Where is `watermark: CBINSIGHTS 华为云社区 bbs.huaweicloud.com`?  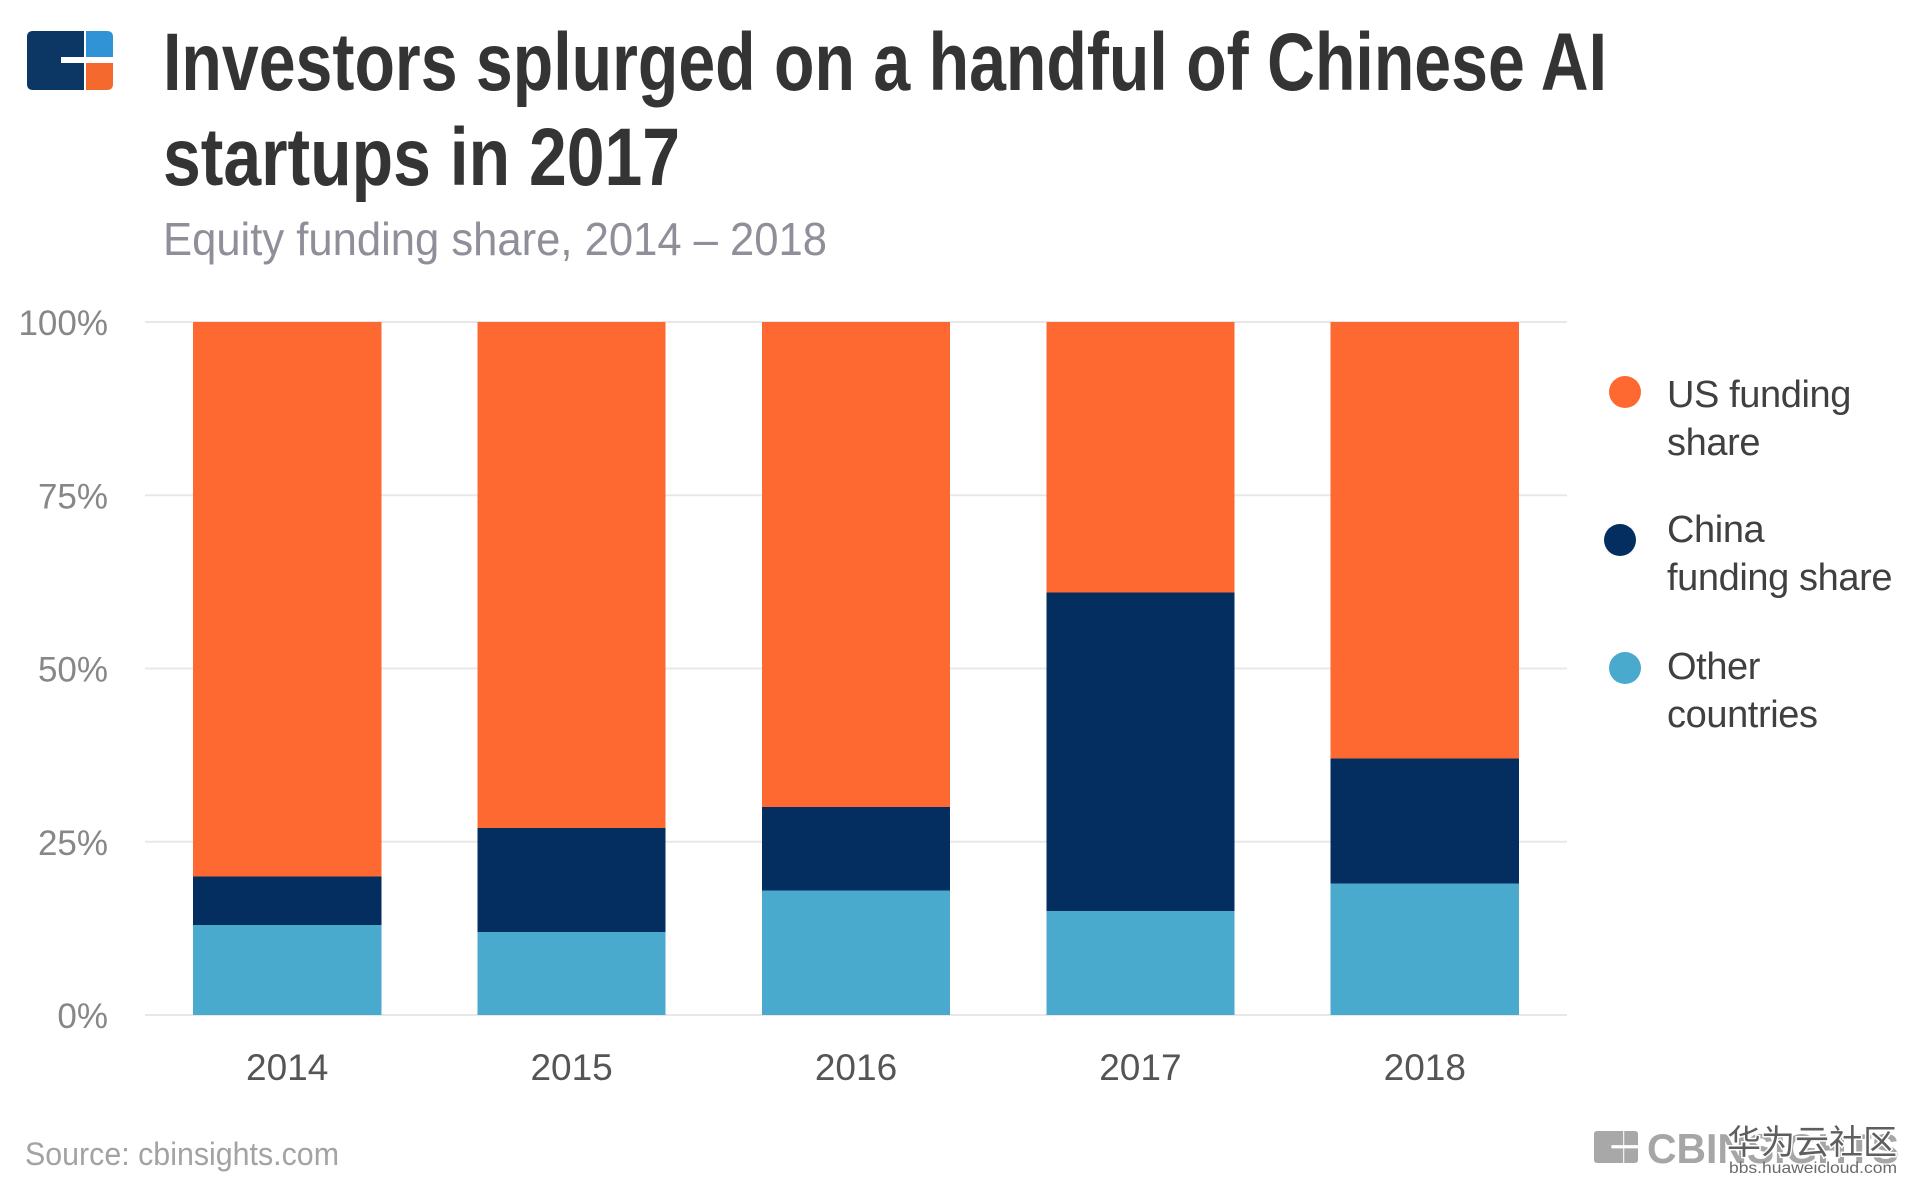 watermark: CBINSIGHTS 华为云社区 bbs.huaweicloud.com is located at coordinates (1746, 1150).